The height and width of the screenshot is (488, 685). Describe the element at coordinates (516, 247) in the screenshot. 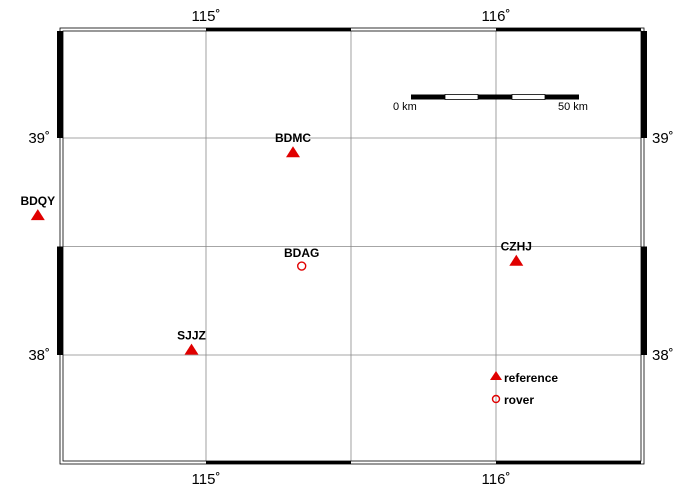

I see `reference-station-label: CZHJ` at that location.